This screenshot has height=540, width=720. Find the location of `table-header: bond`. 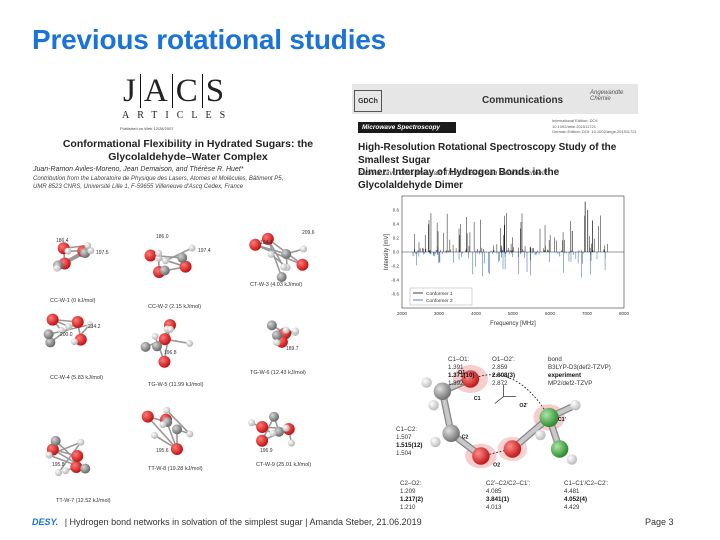

table-header: bond is located at coordinates (555, 359).